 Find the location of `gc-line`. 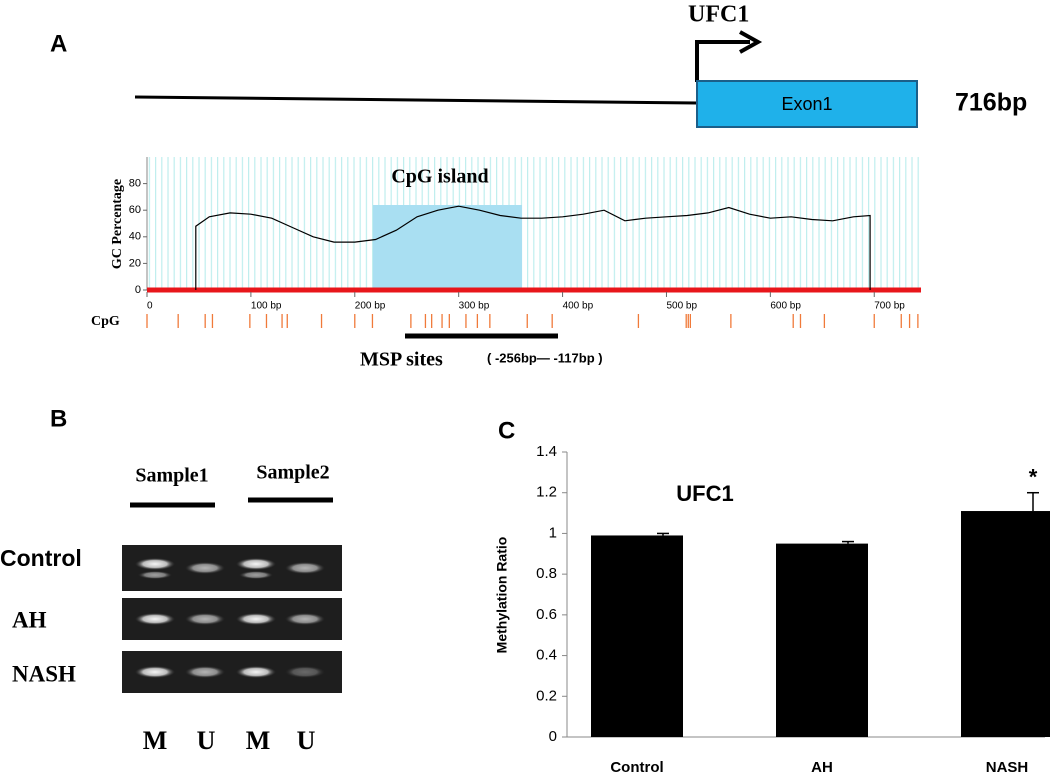

gc-line is located at coordinates (533, 247).